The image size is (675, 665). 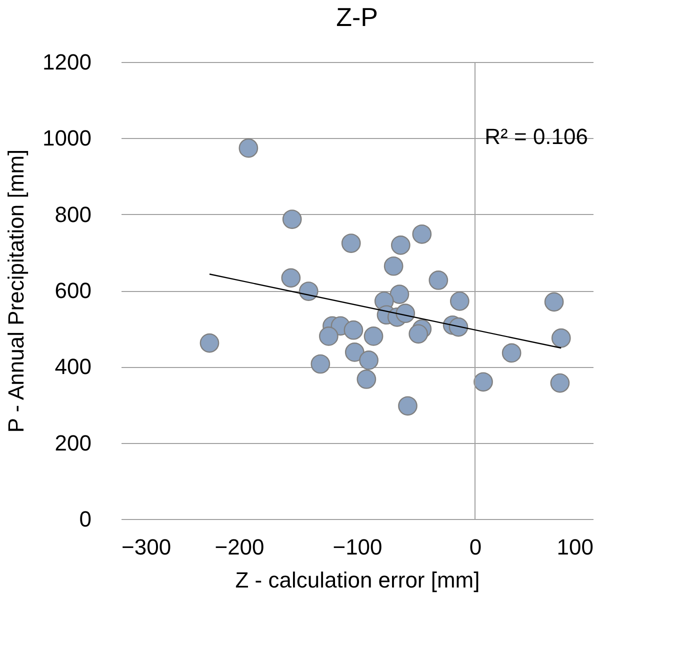 What do you see at coordinates (575, 547) in the screenshot?
I see `x-tick-label: 100` at bounding box center [575, 547].